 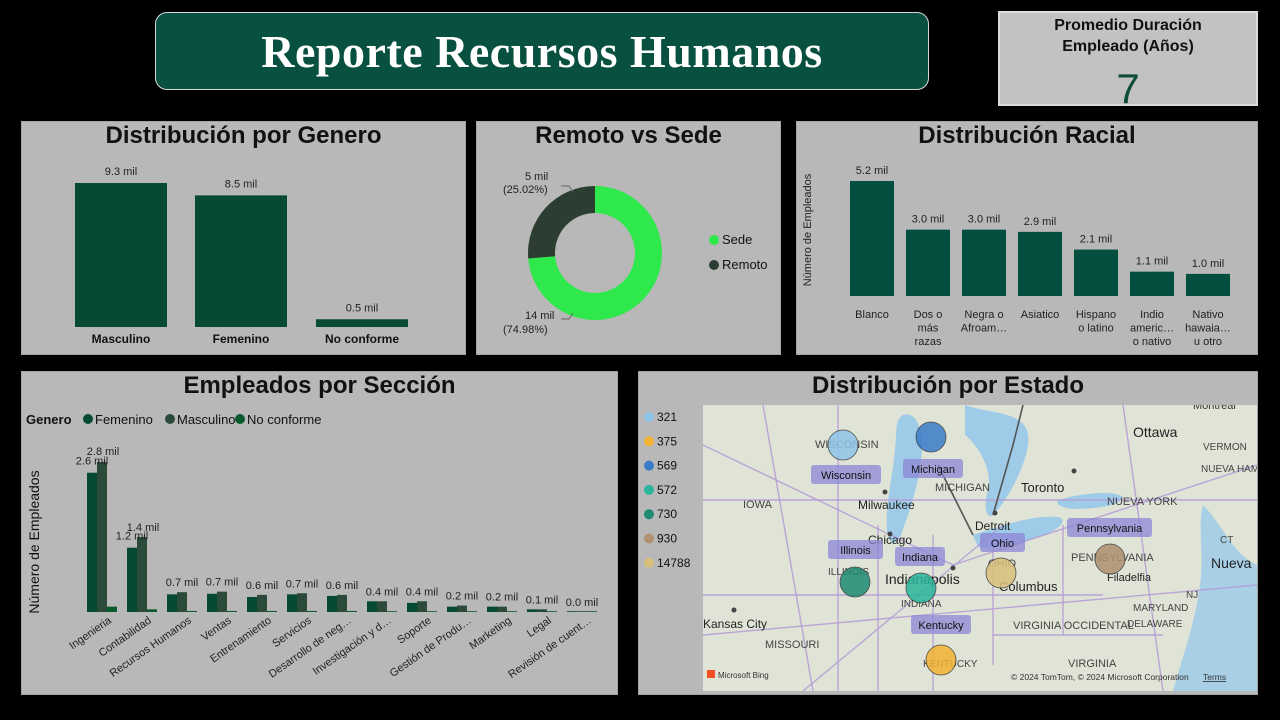 What do you see at coordinates (216, 628) in the screenshot?
I see `section-category-3: Ventas` at bounding box center [216, 628].